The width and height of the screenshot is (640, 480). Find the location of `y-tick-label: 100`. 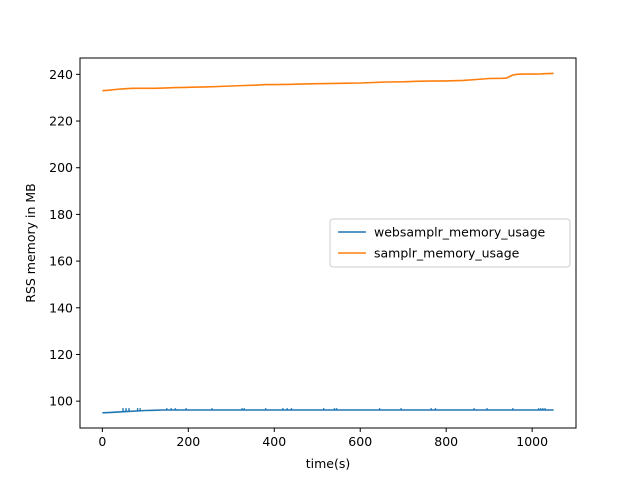

y-tick-label: 100 is located at coordinates (61, 401).